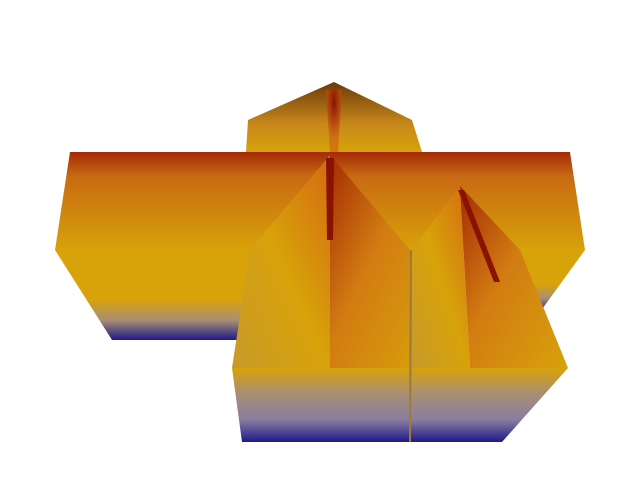 The width and height of the screenshot is (640, 480). What do you see at coordinates (281, 261) in the screenshot?
I see `center-prism-left-face` at bounding box center [281, 261].